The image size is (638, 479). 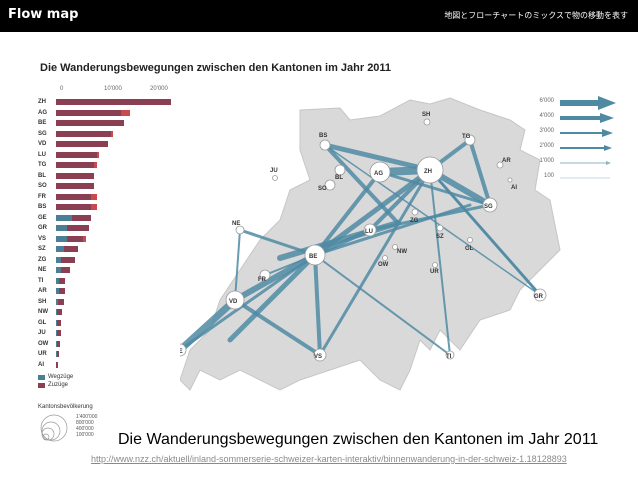 I want to click on map-label-ur: UR, so click(x=434, y=272).